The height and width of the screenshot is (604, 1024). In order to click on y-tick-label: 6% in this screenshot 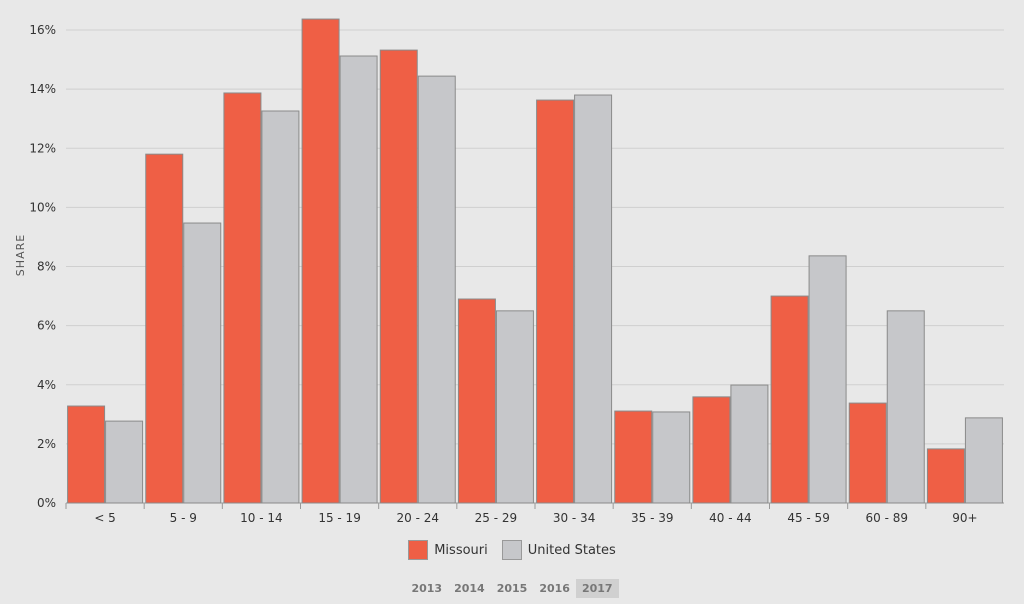, I will do `click(46, 326)`.